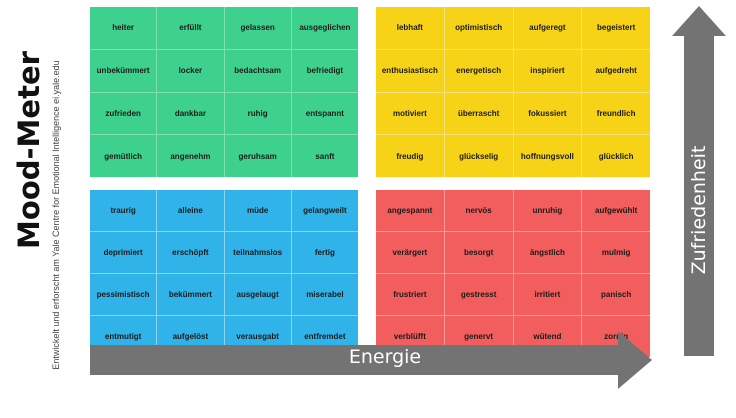 The width and height of the screenshot is (736, 418). I want to click on mood-cell: glücklich, so click(616, 156).